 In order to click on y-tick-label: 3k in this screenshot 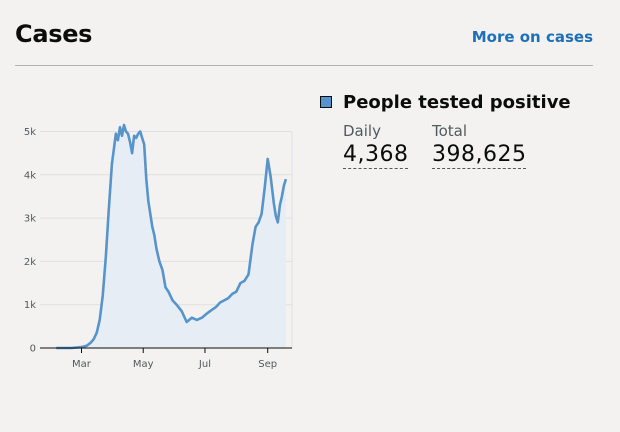, I will do `click(30, 219)`.